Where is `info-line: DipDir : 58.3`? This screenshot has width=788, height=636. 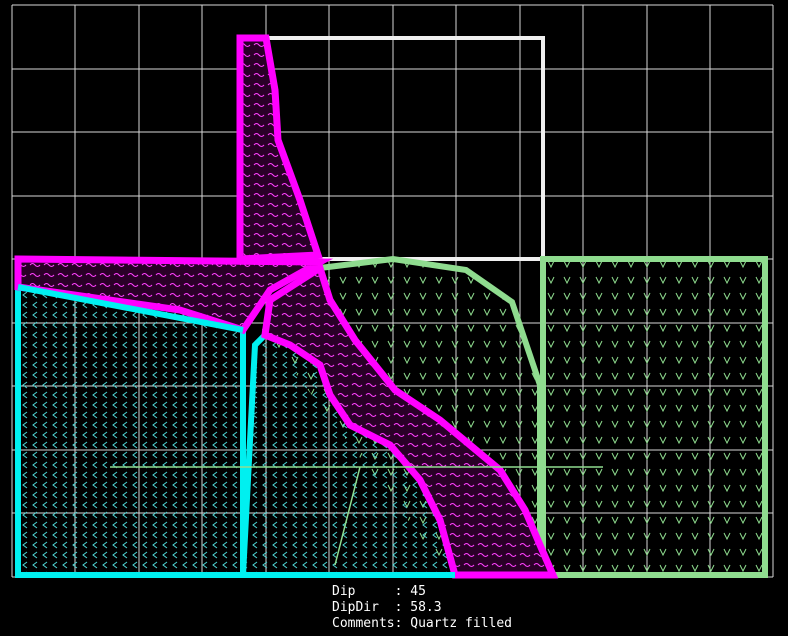 info-line: DipDir : 58.3 is located at coordinates (387, 607).